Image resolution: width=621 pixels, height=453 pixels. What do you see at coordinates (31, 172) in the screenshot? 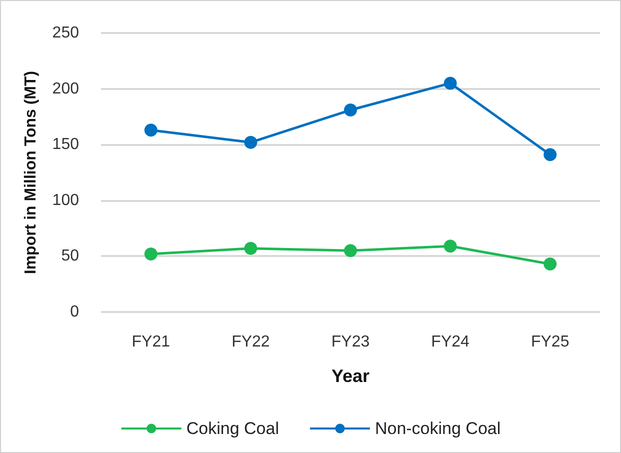
I see `y-axis-title: Import in Million Tons (MT)` at bounding box center [31, 172].